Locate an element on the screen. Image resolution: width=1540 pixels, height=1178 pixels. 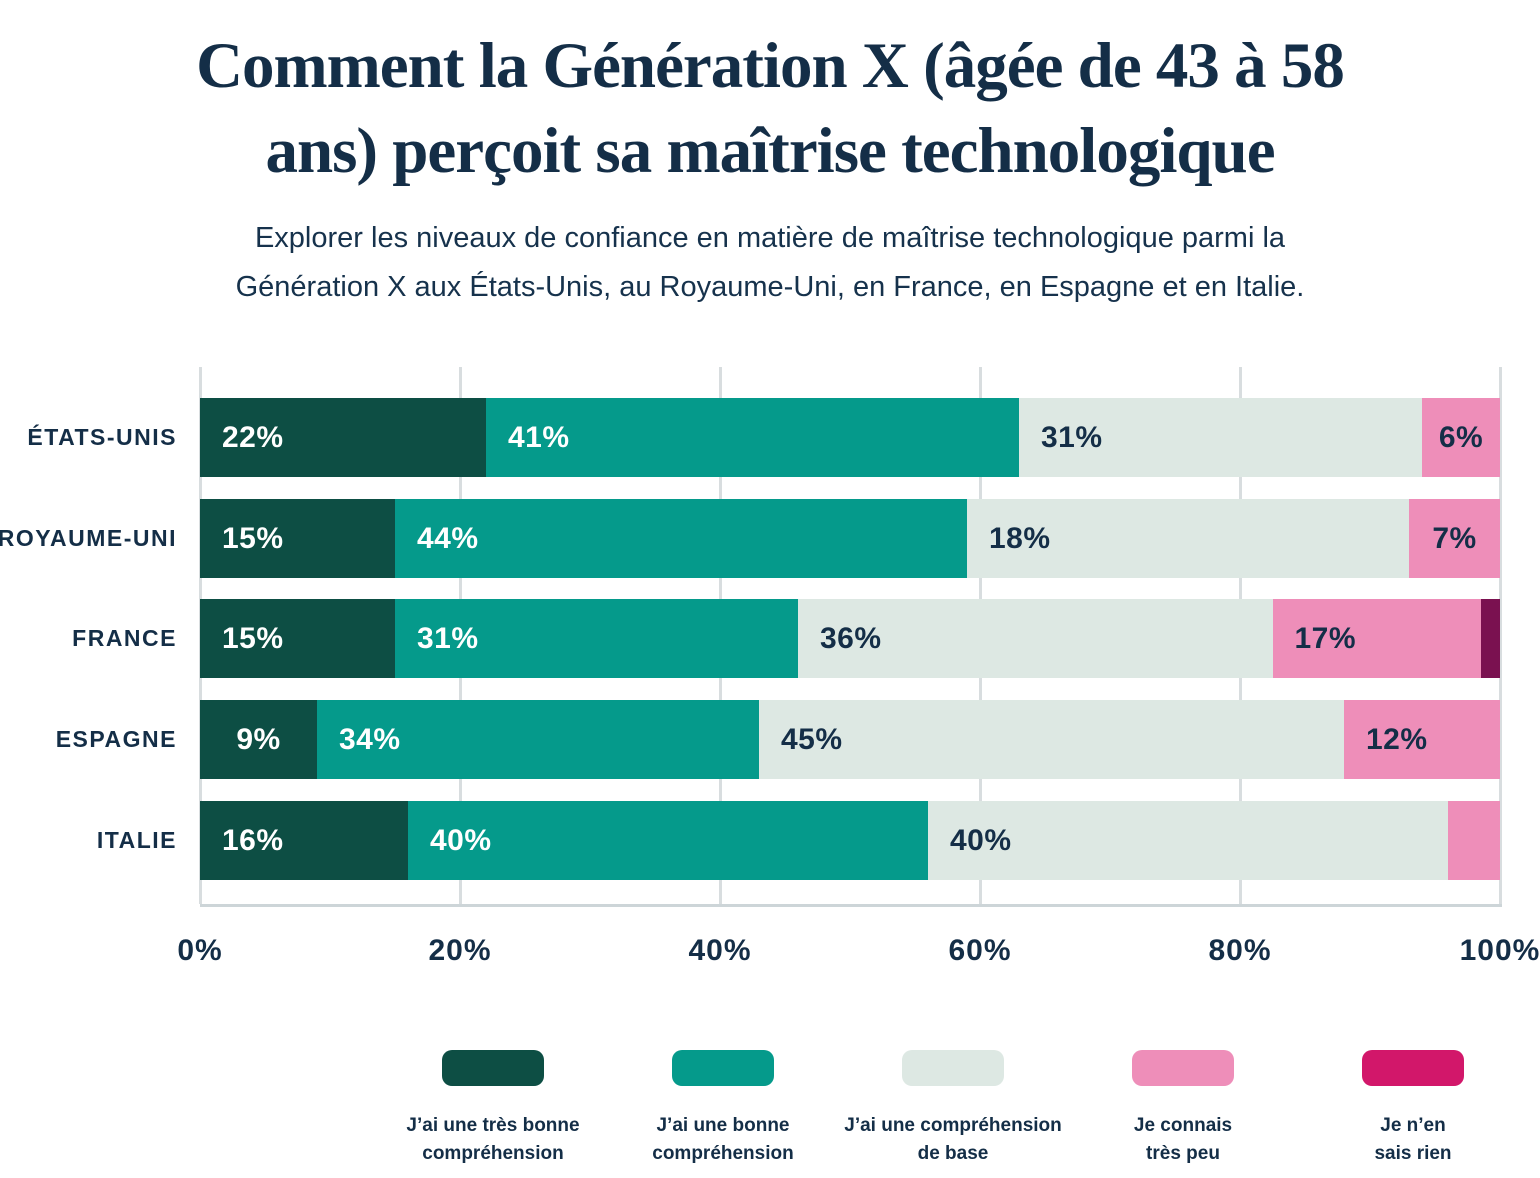
gridline-100% is located at coordinates (1500, 635).